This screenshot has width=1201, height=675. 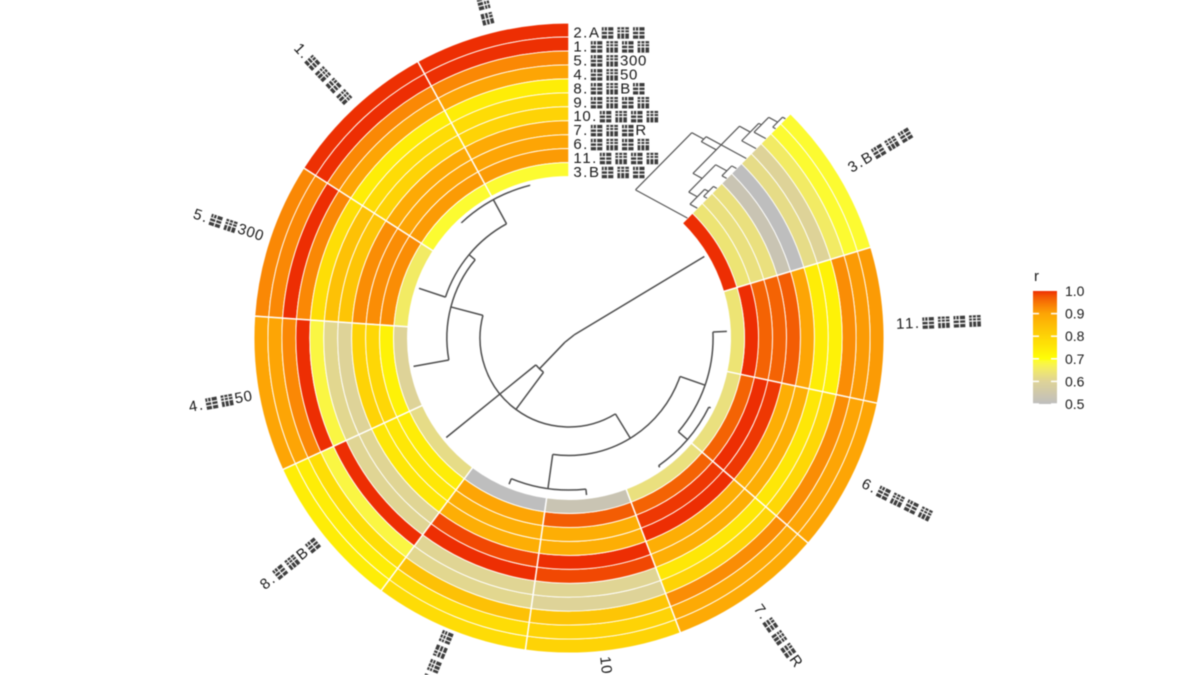 I want to click on svg-text: 0.6, so click(x=1075, y=381).